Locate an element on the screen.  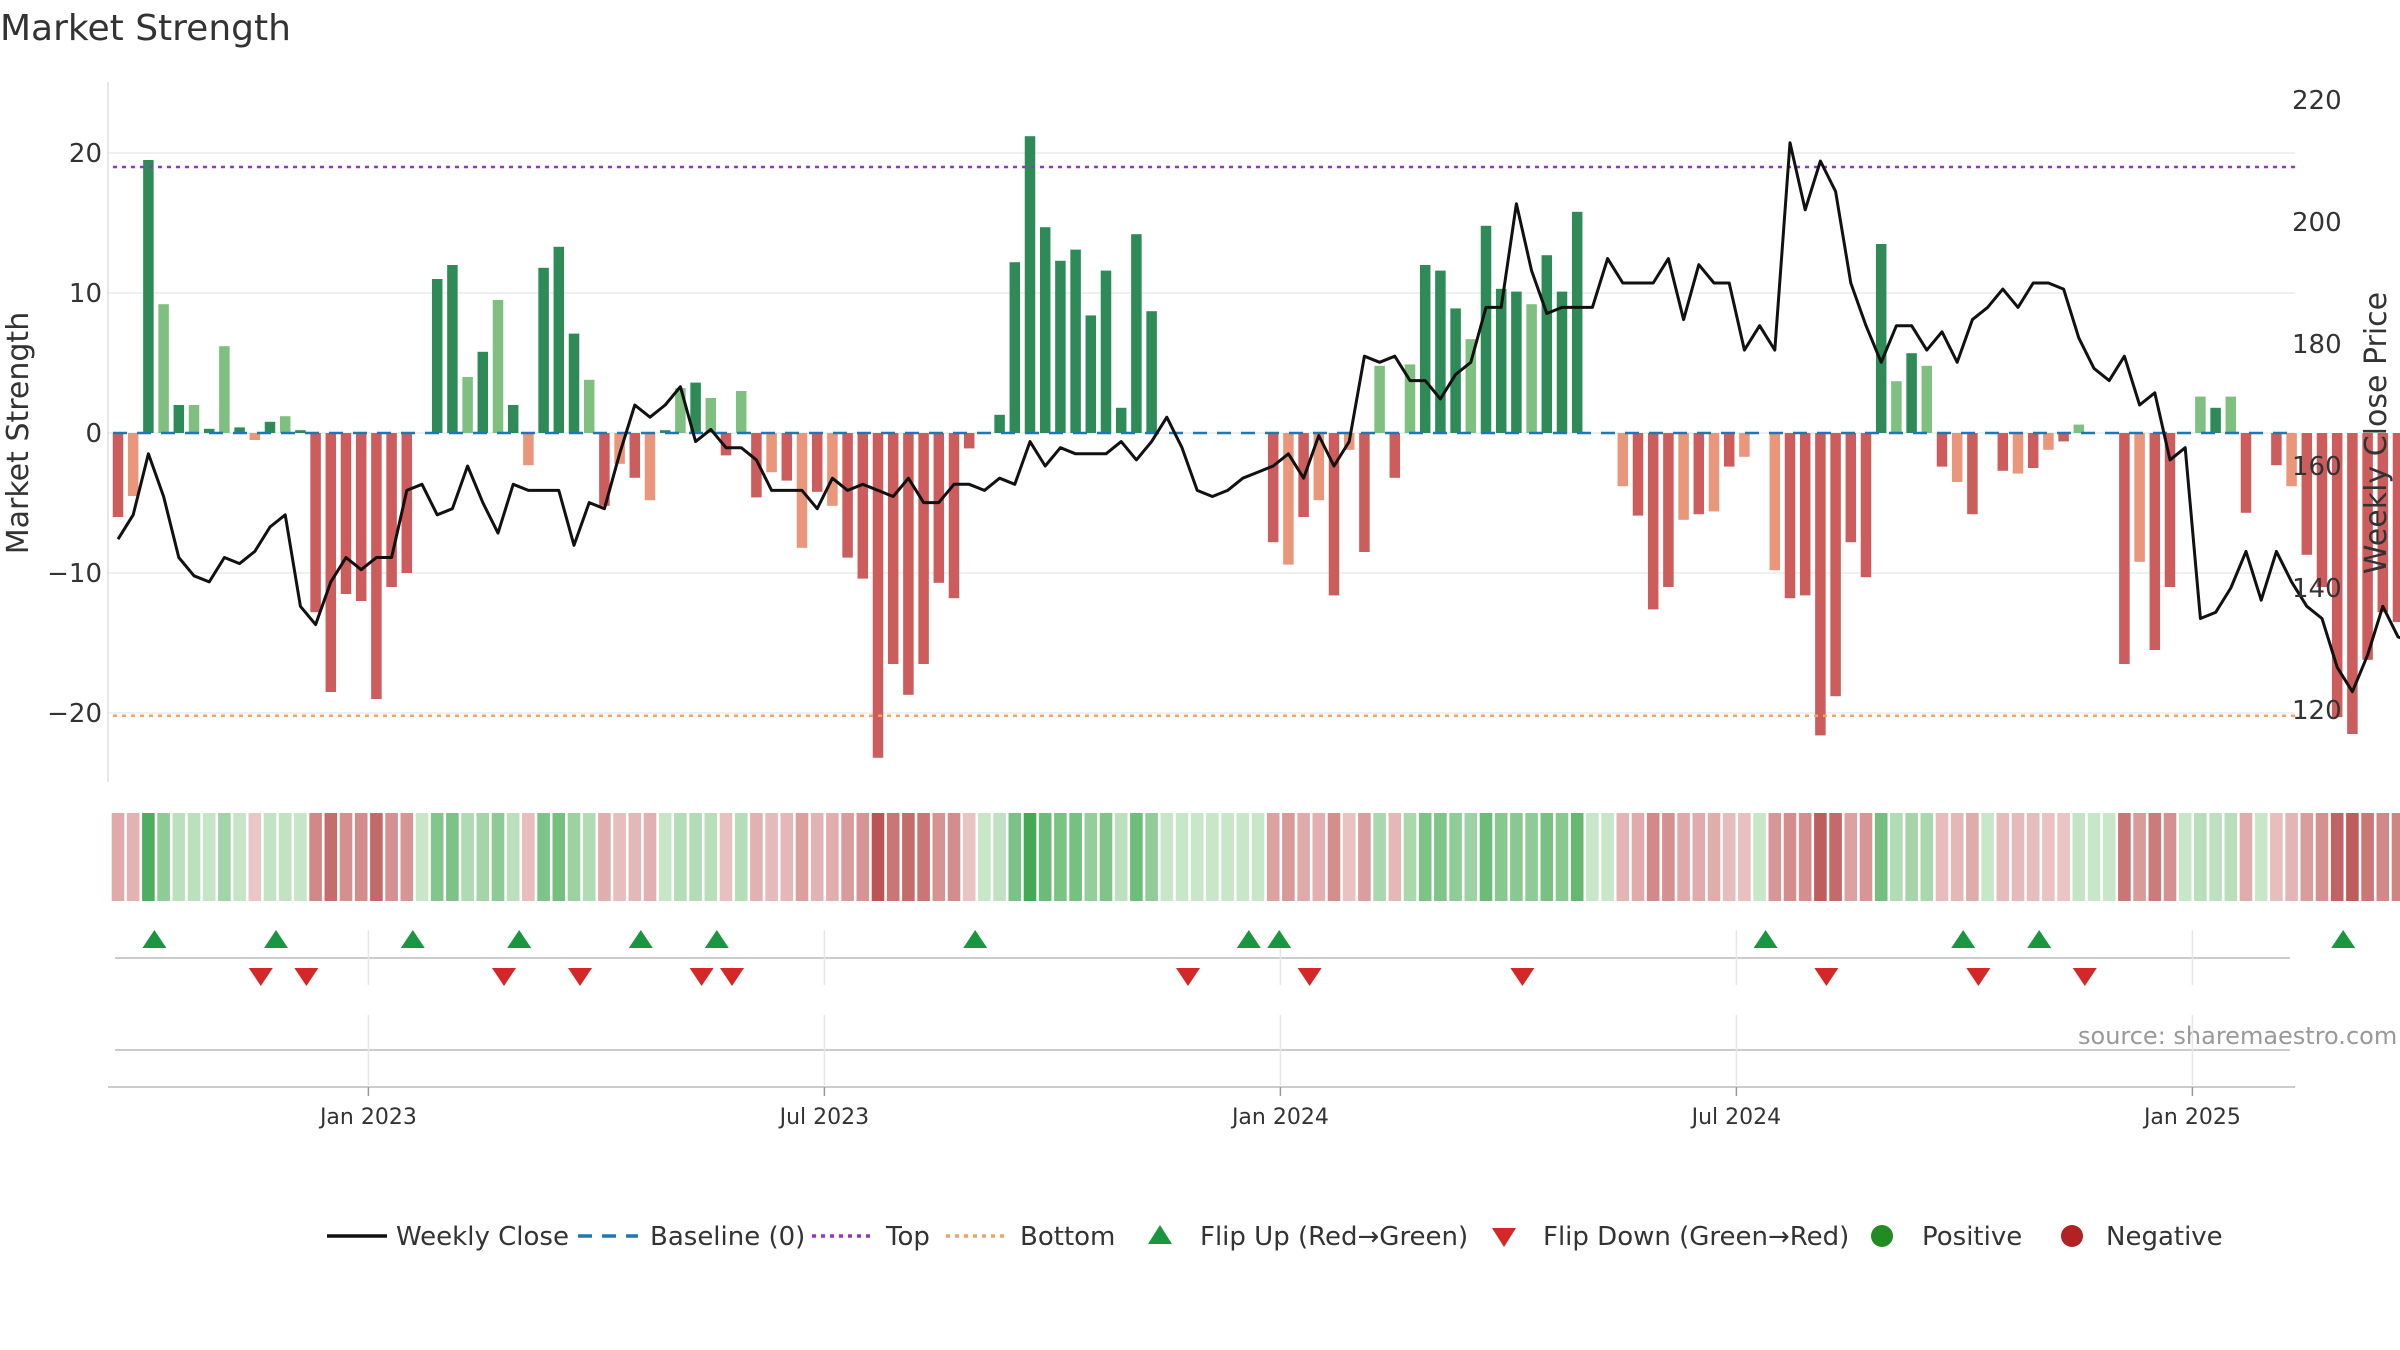
legend-label: Weekly Close is located at coordinates (482, 1237).